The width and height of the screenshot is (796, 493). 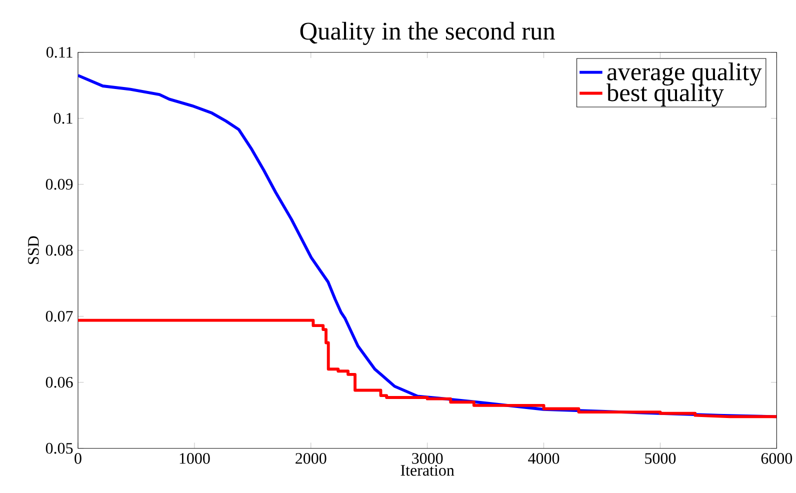 I want to click on chart-title: Quality in the second run, so click(x=427, y=33).